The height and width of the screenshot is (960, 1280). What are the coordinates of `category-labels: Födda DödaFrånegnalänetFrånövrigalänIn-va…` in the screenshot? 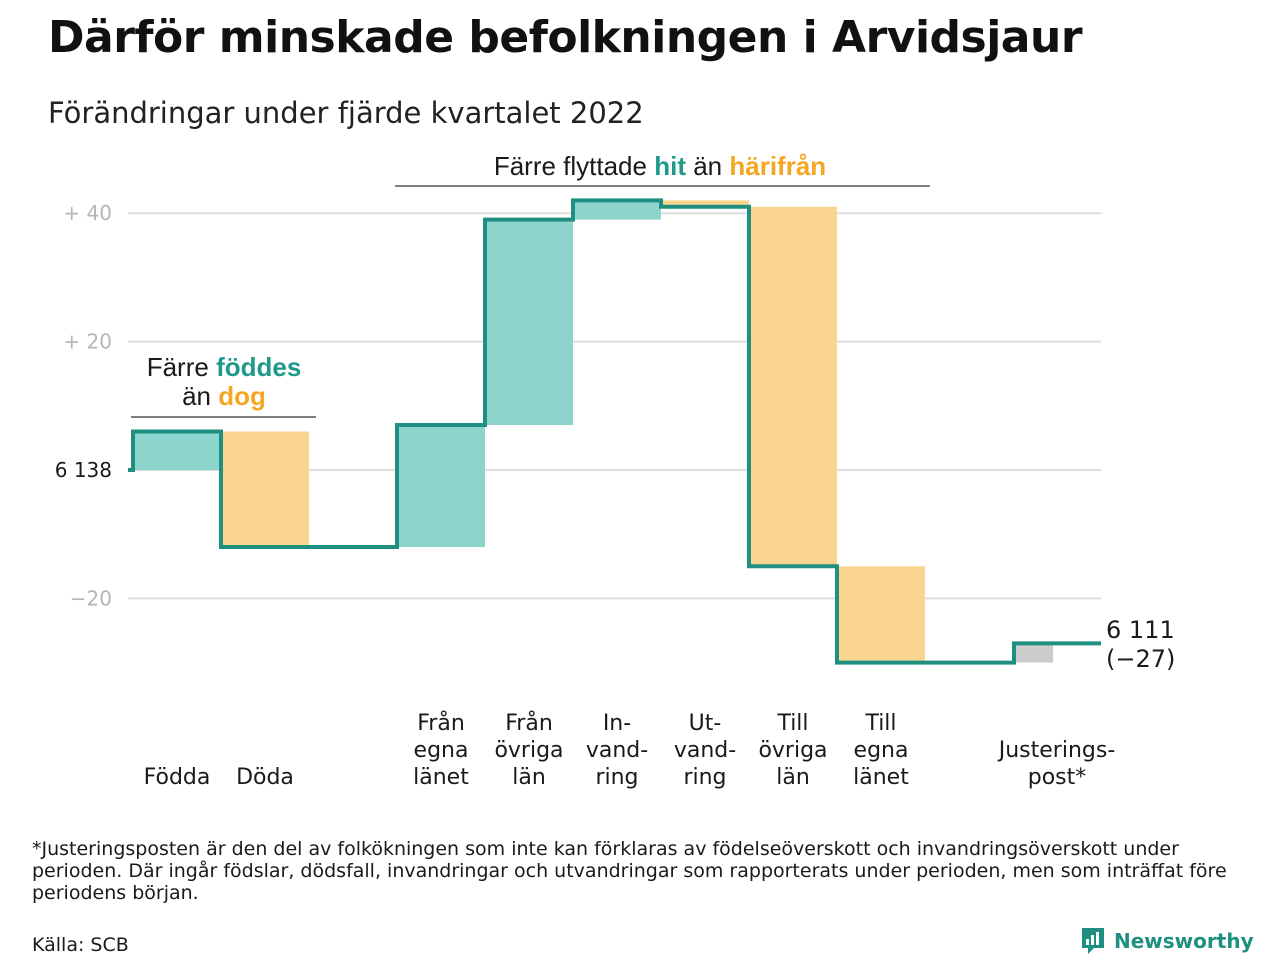 It's located at (630, 750).